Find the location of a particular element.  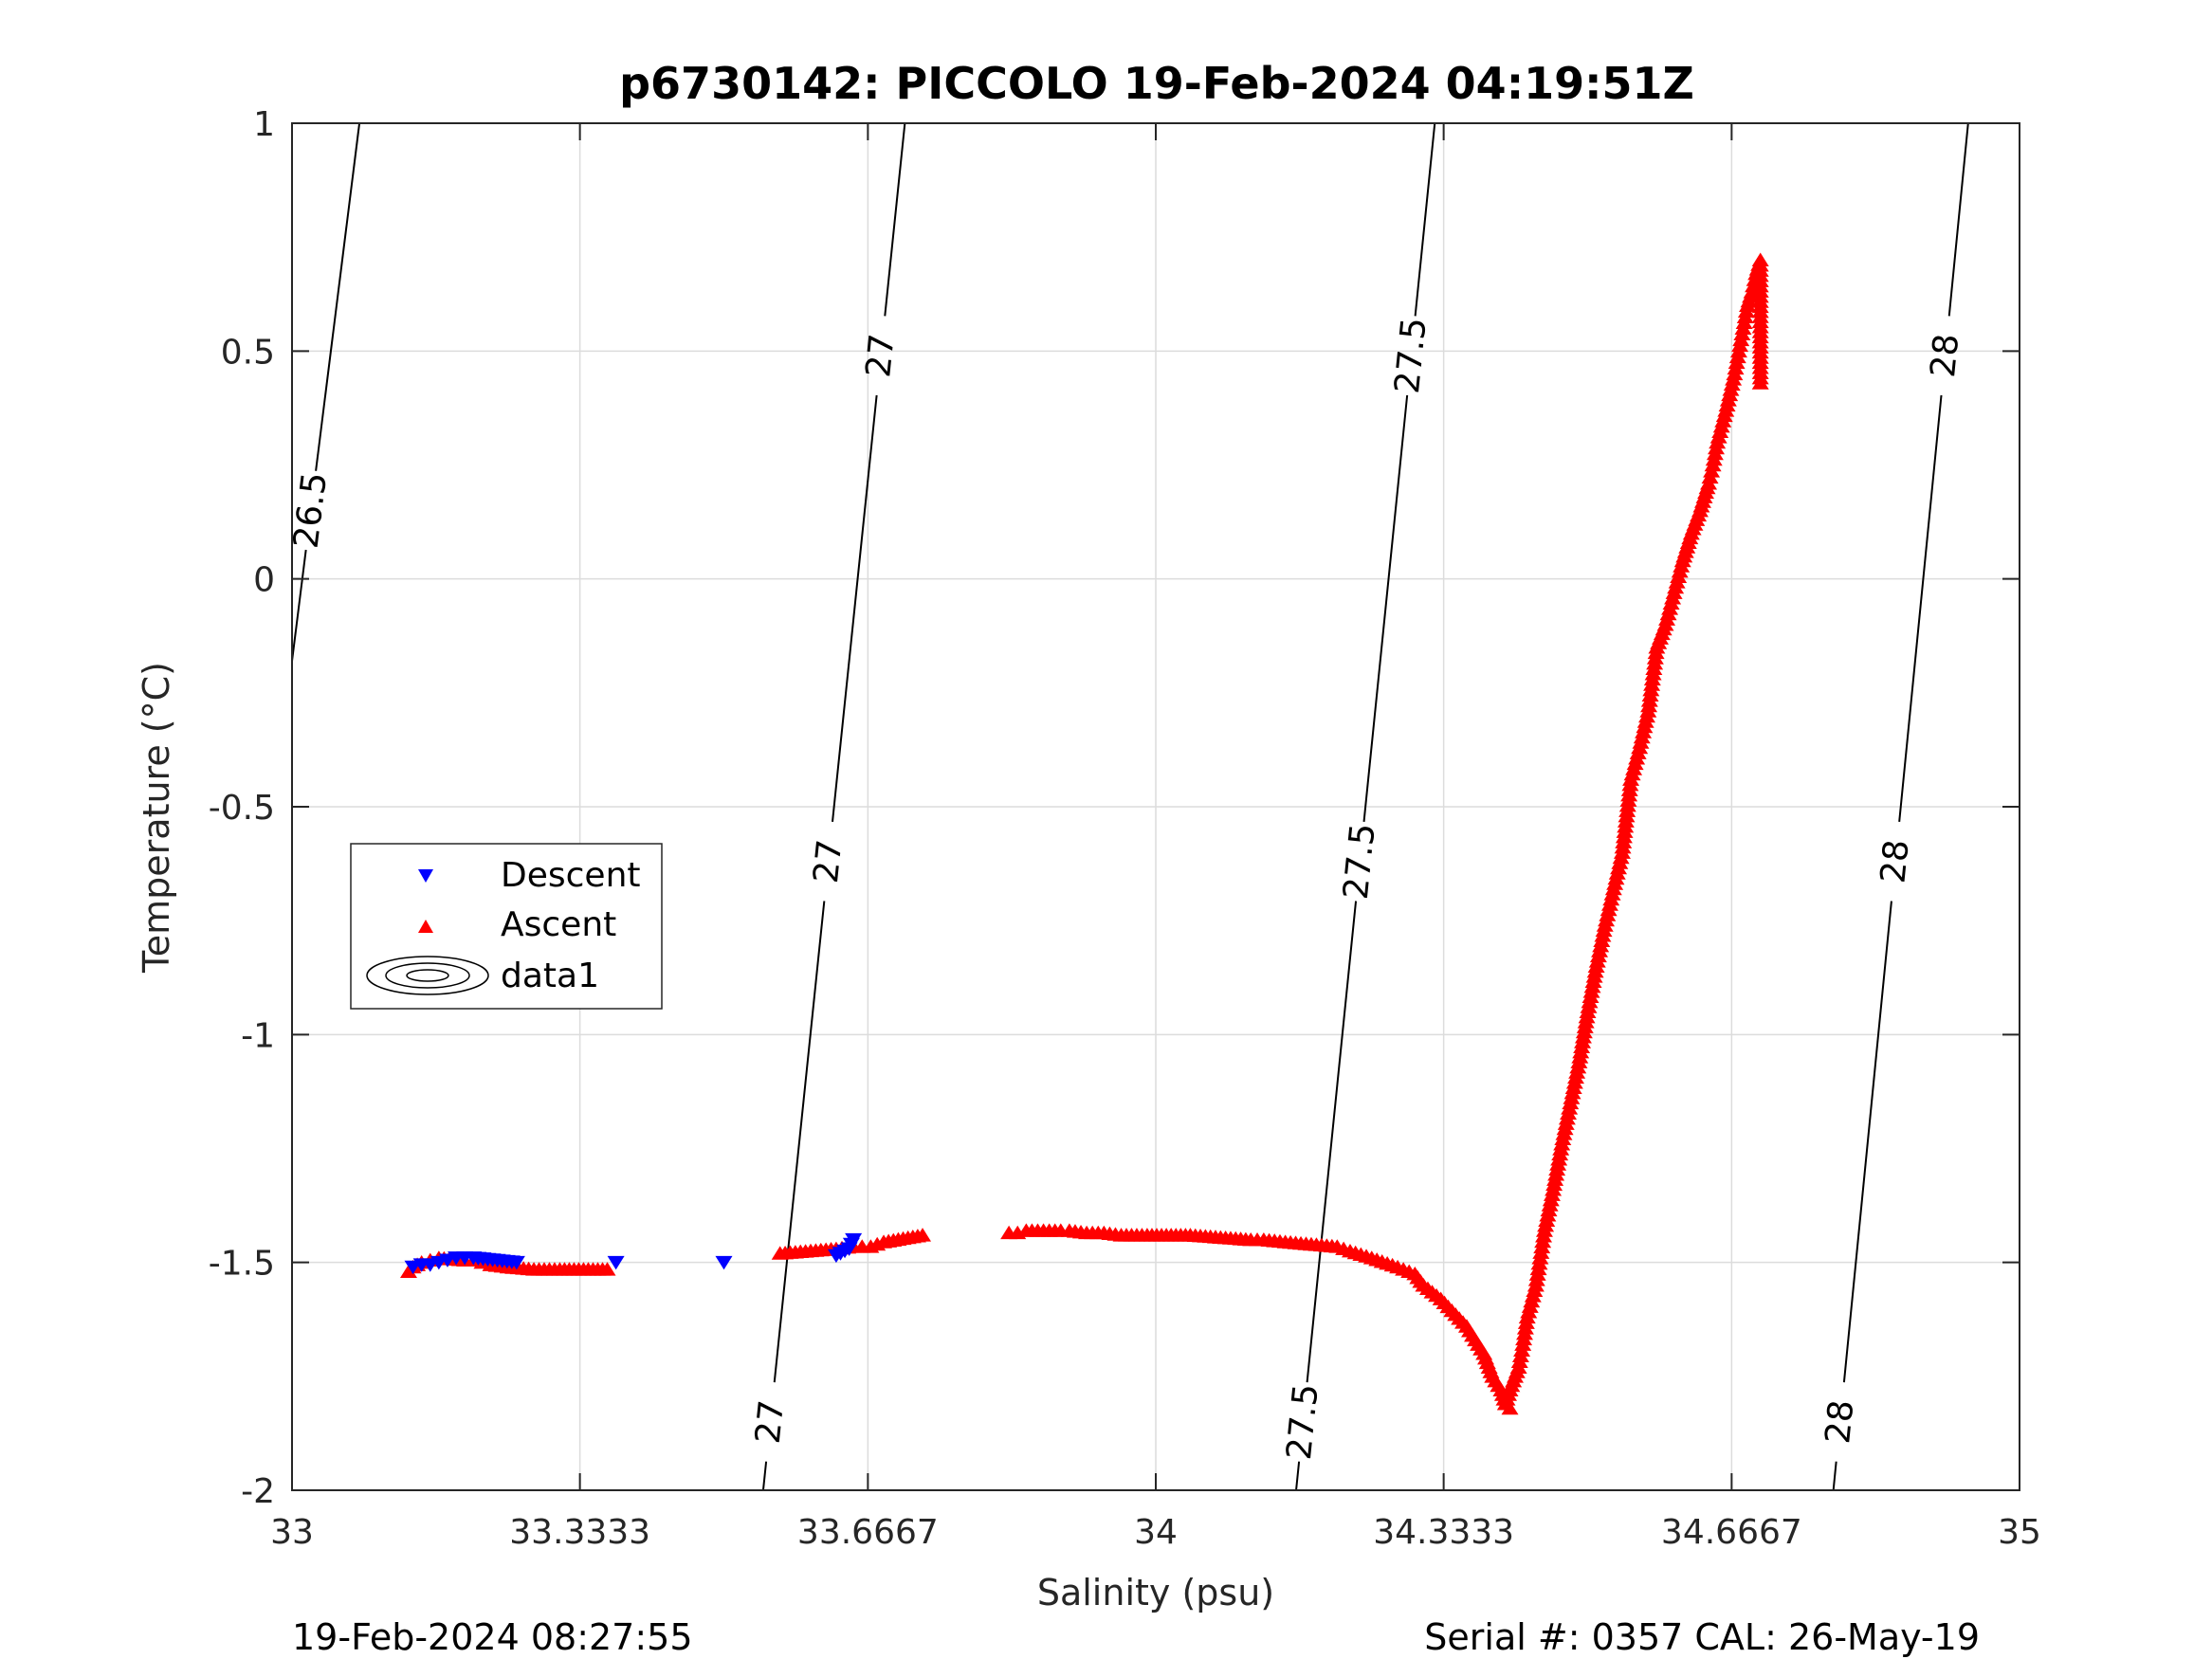

y-tick-label: 1 is located at coordinates (264, 124).